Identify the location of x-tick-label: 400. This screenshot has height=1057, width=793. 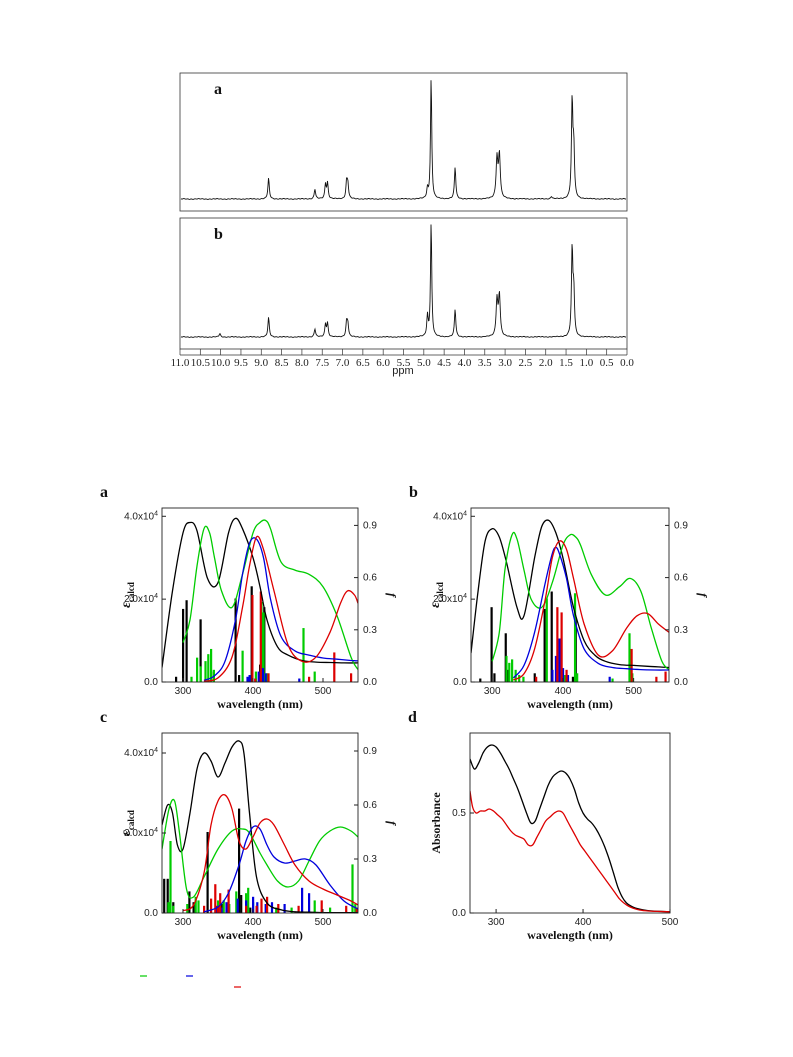
(253, 922).